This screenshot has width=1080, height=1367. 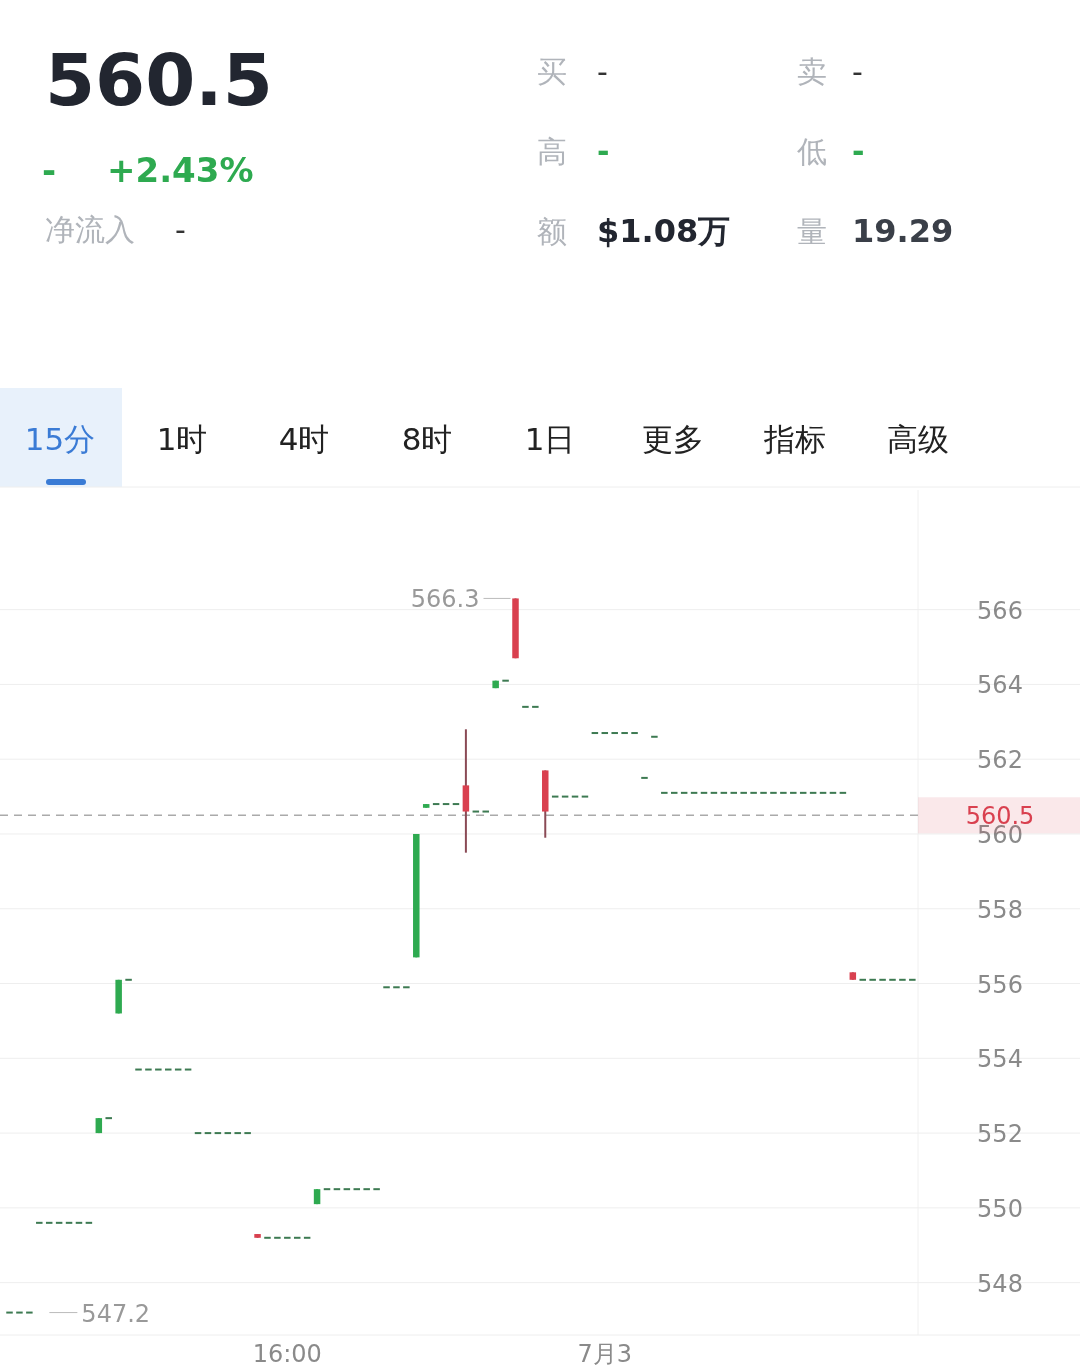 I want to click on annotation: 566.3, so click(x=445, y=599).